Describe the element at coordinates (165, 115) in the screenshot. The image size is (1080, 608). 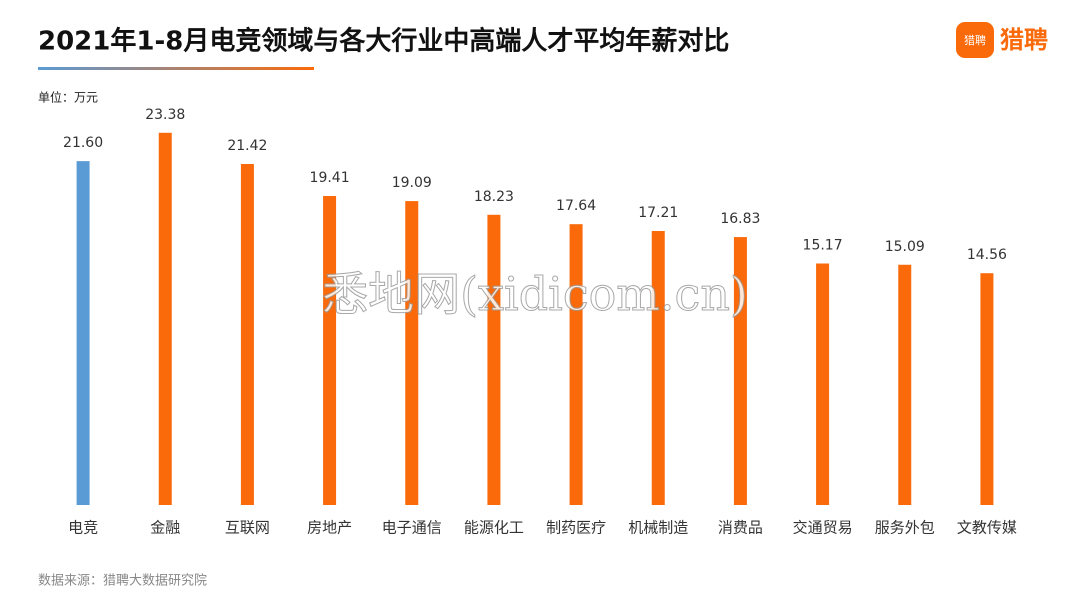
I see `value-label: 23.38` at that location.